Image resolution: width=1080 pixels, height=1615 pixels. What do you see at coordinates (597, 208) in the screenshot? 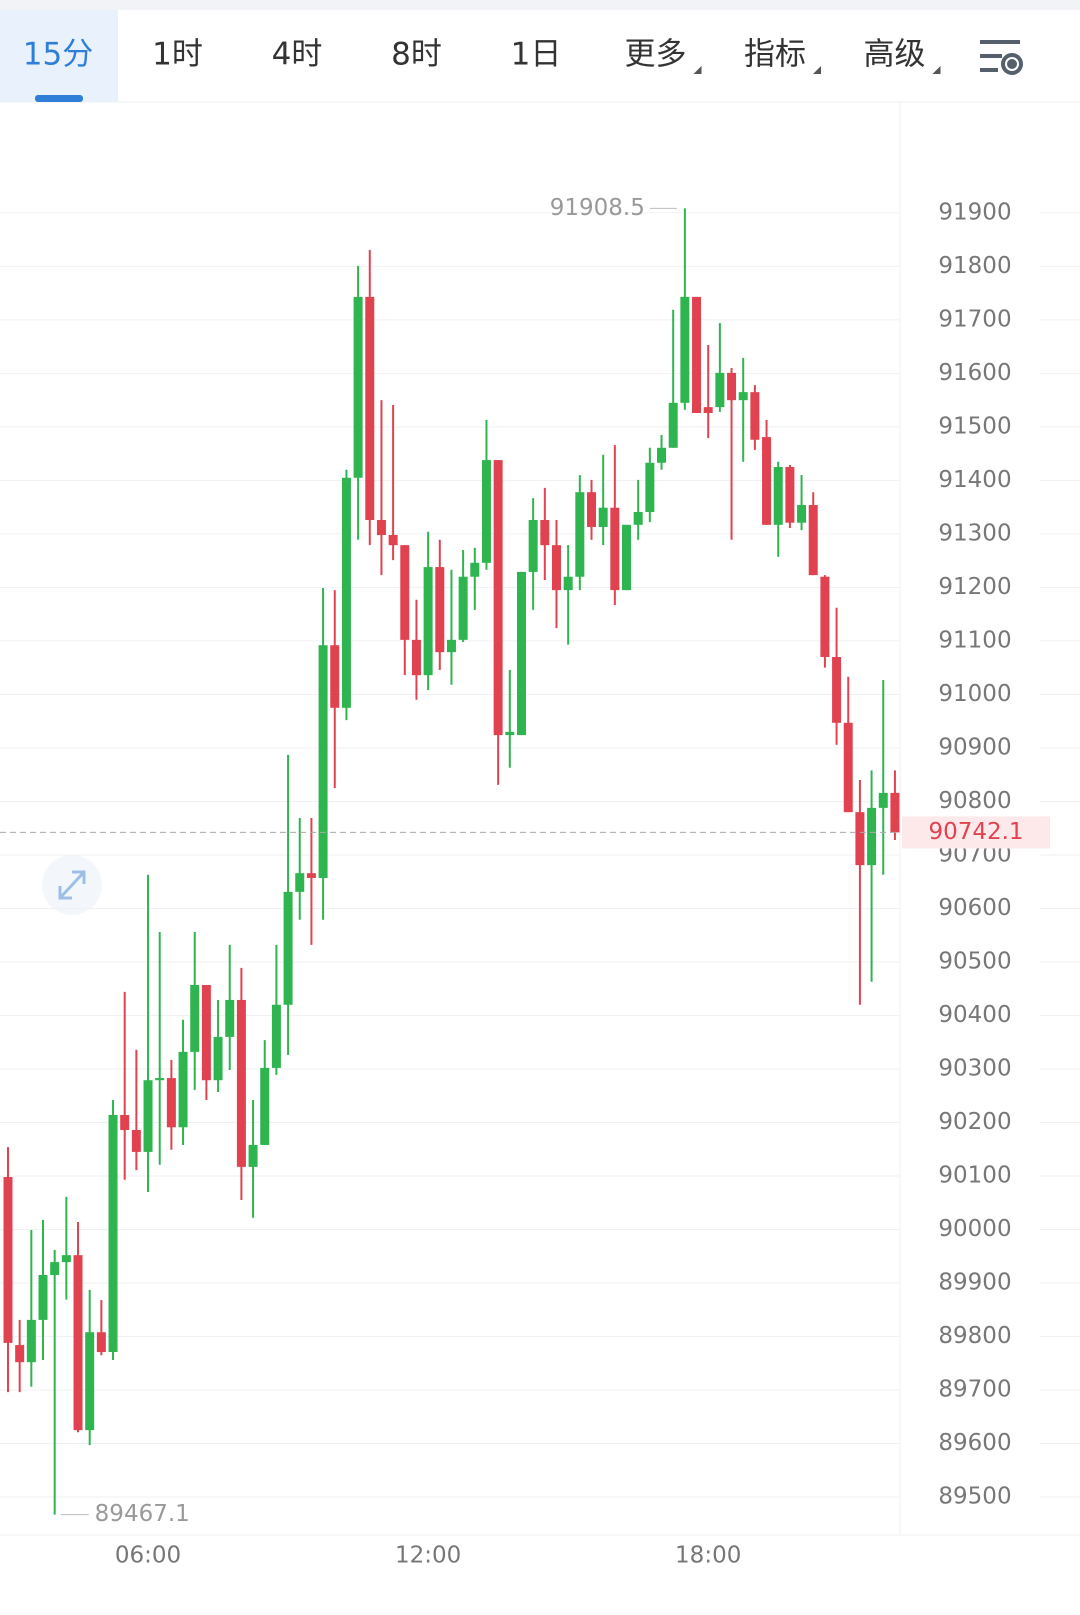
I see `high-marker-label: 91908.5` at bounding box center [597, 208].